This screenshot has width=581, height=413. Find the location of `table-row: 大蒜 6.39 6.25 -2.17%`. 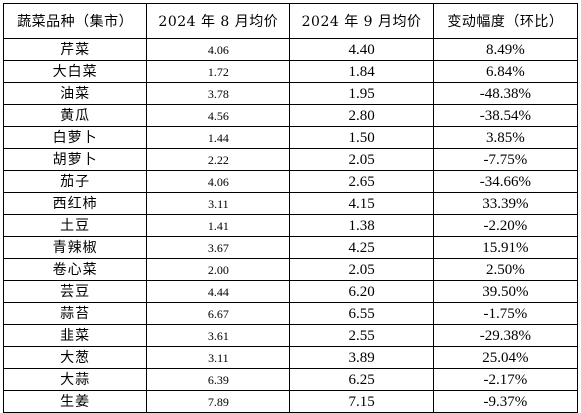

table-row: 大蒜 6.39 6.25 -2.17% is located at coordinates (290, 379).